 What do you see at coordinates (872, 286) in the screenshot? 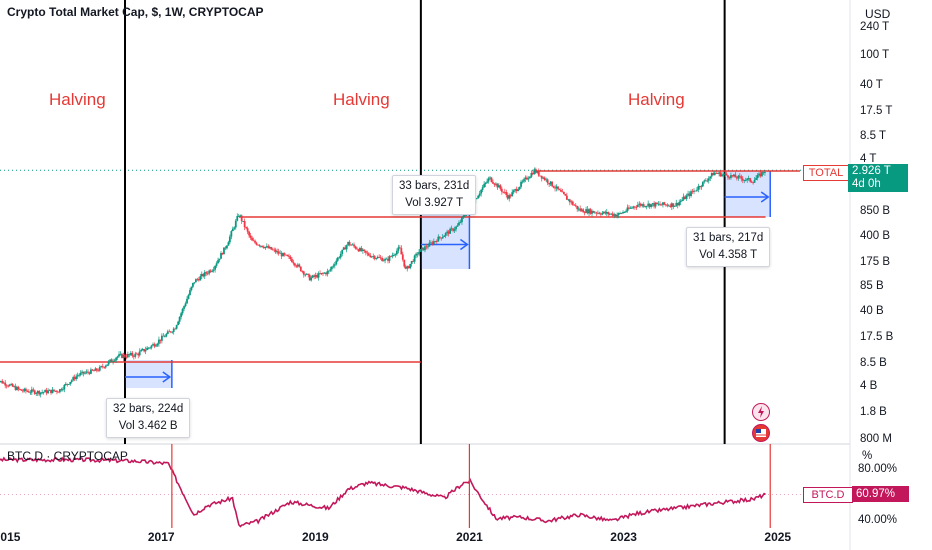
I see `price-tick-label: 85 B` at bounding box center [872, 286].